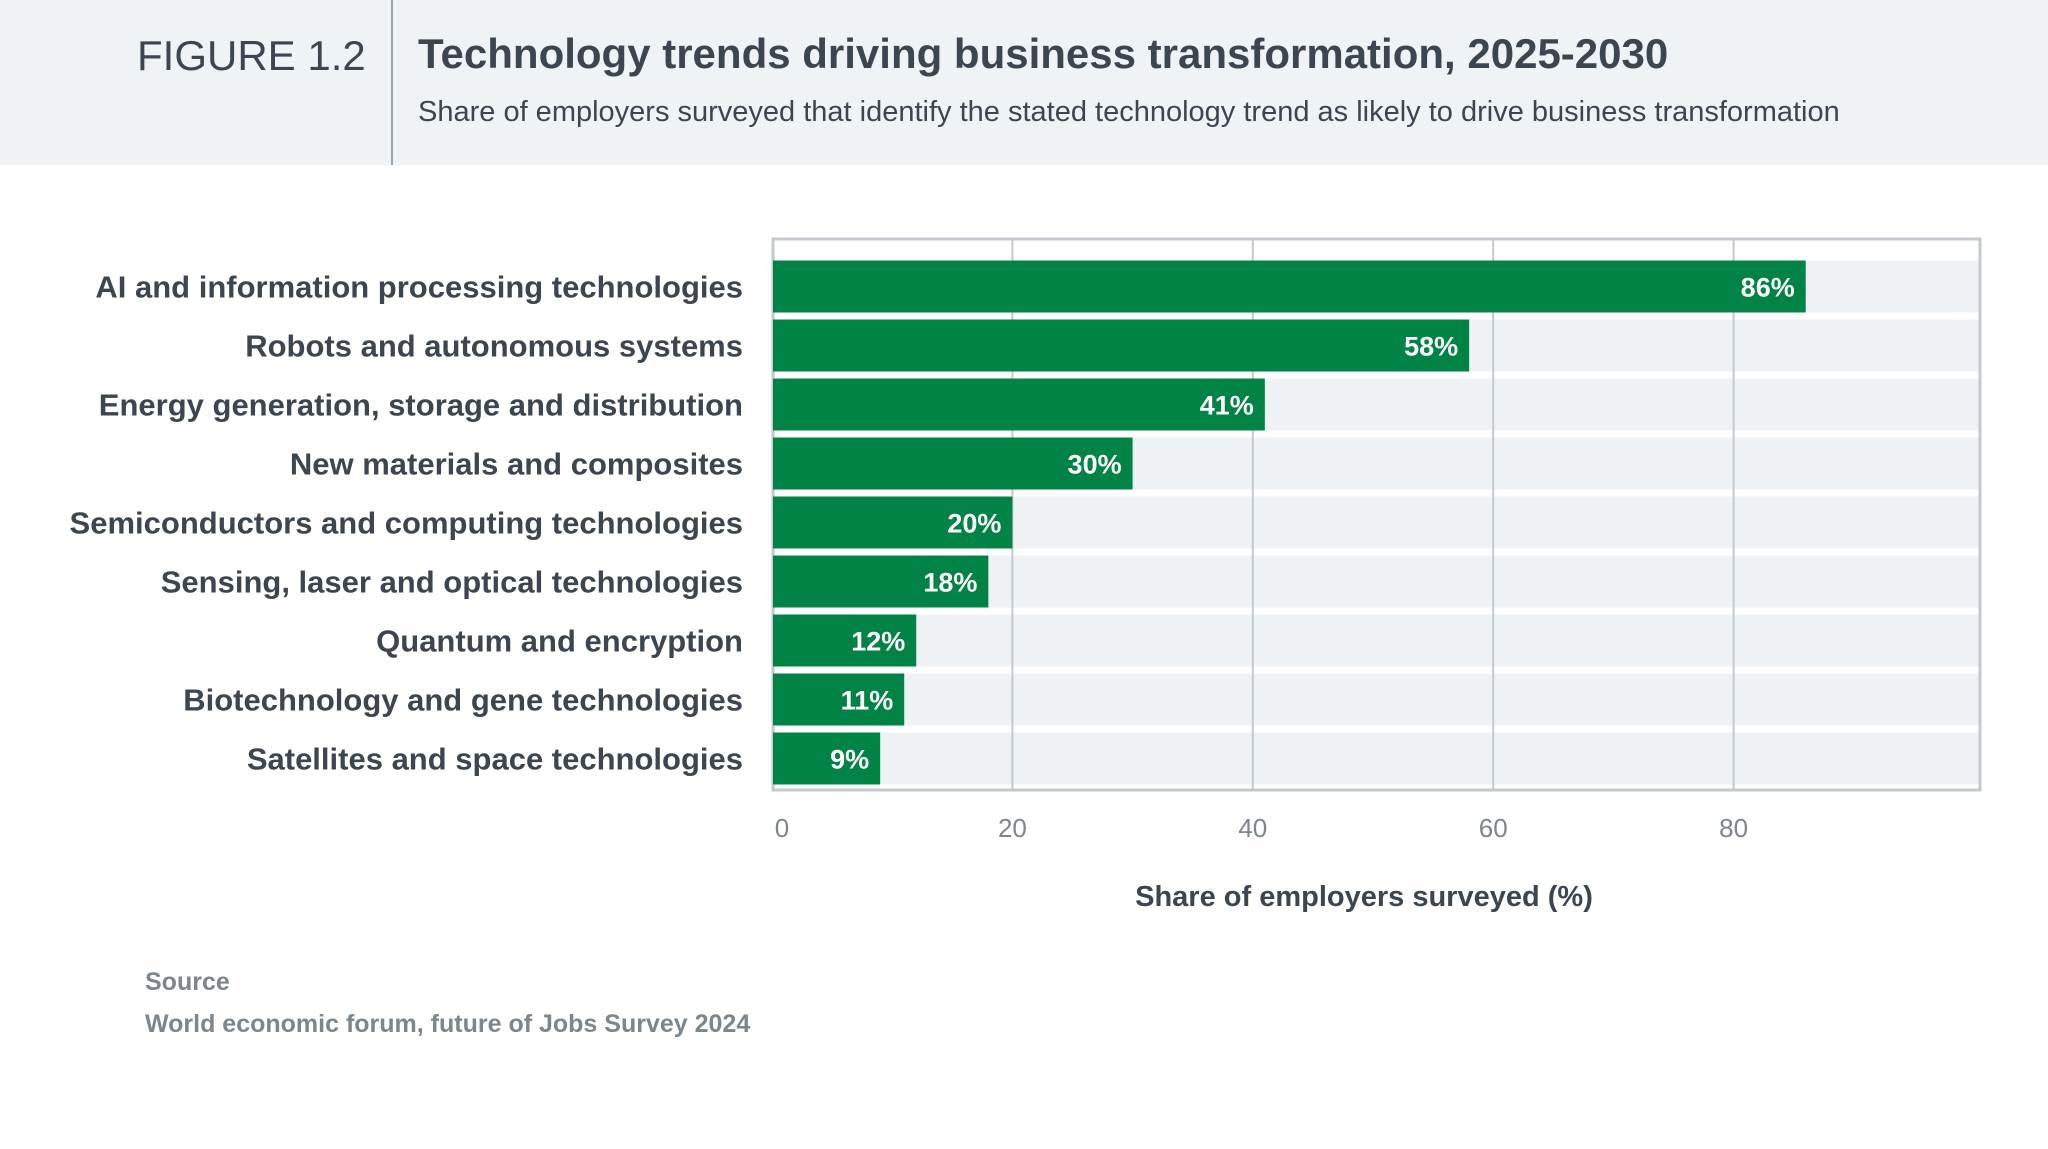 This screenshot has height=1149, width=2048. I want to click on data-label: 58%, so click(1431, 347).